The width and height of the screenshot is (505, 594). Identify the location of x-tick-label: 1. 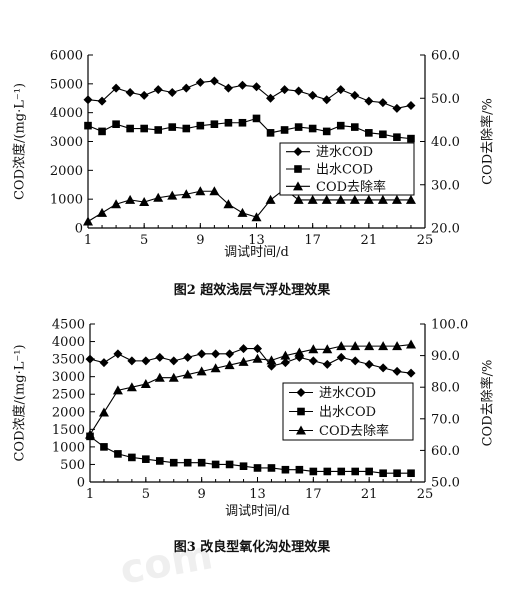
(88, 240).